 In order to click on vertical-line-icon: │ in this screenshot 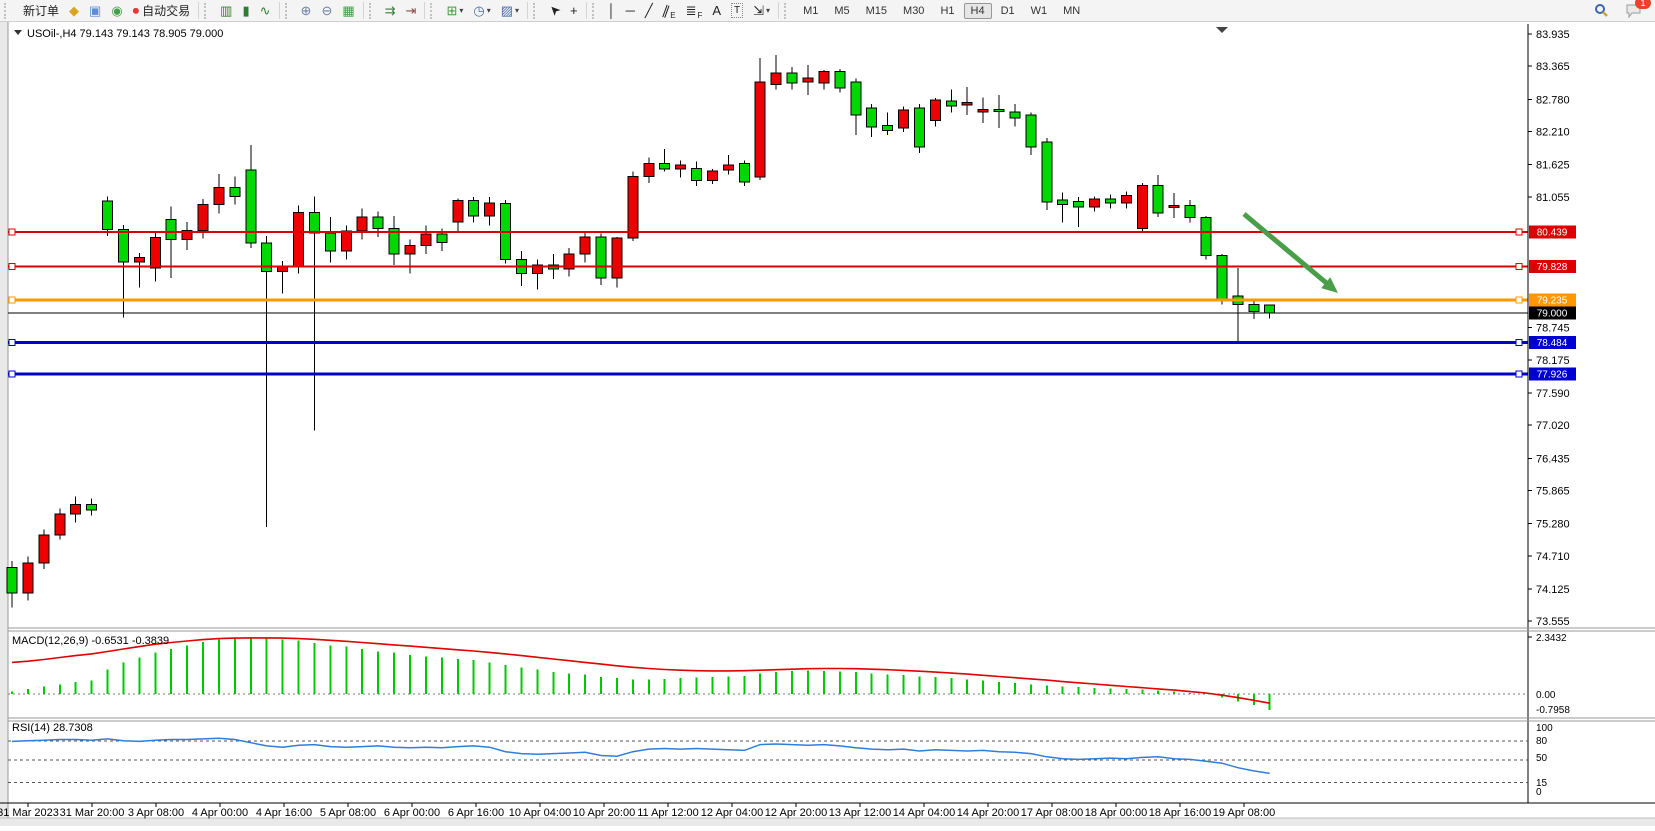, I will do `click(612, 10)`.